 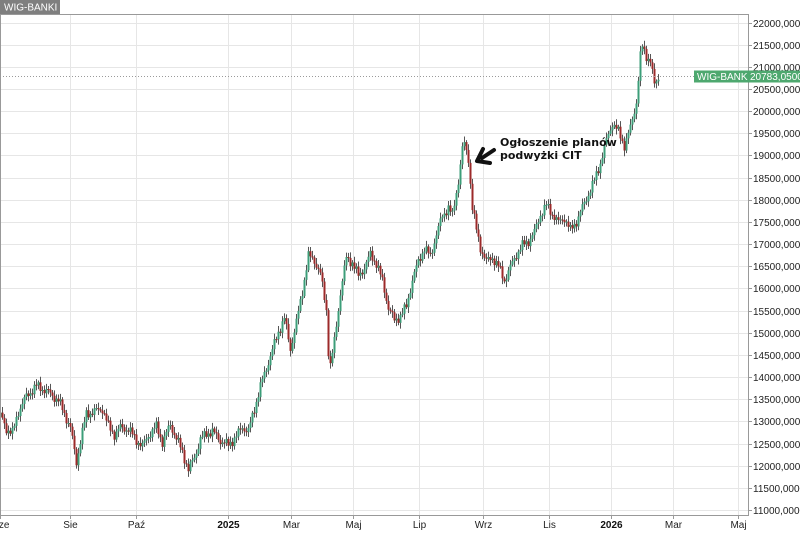 What do you see at coordinates (420, 525) in the screenshot?
I see `x-tick-label: Lip` at bounding box center [420, 525].